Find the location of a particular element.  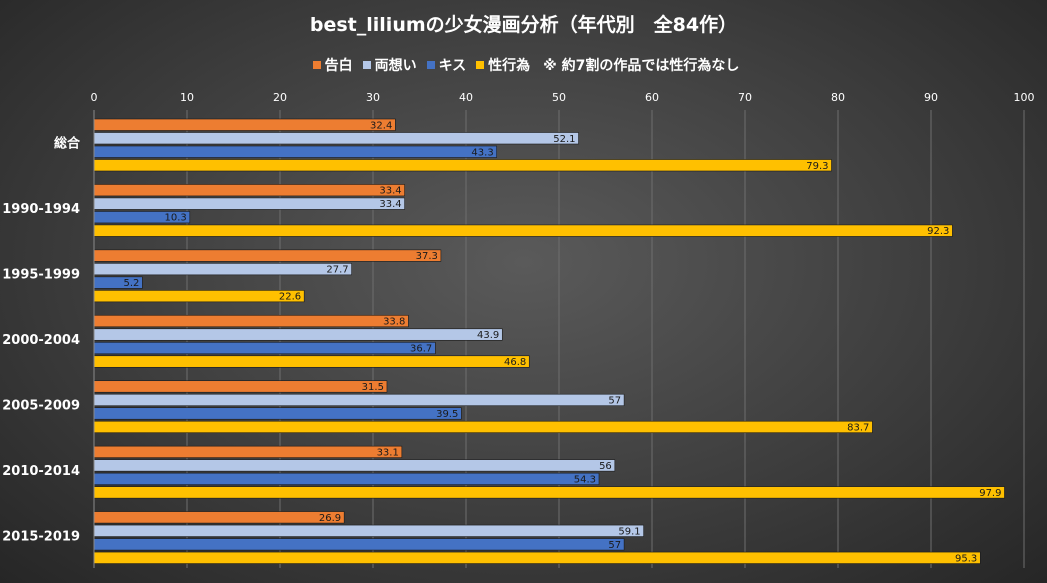

data-label: 79.3 is located at coordinates (817, 166).